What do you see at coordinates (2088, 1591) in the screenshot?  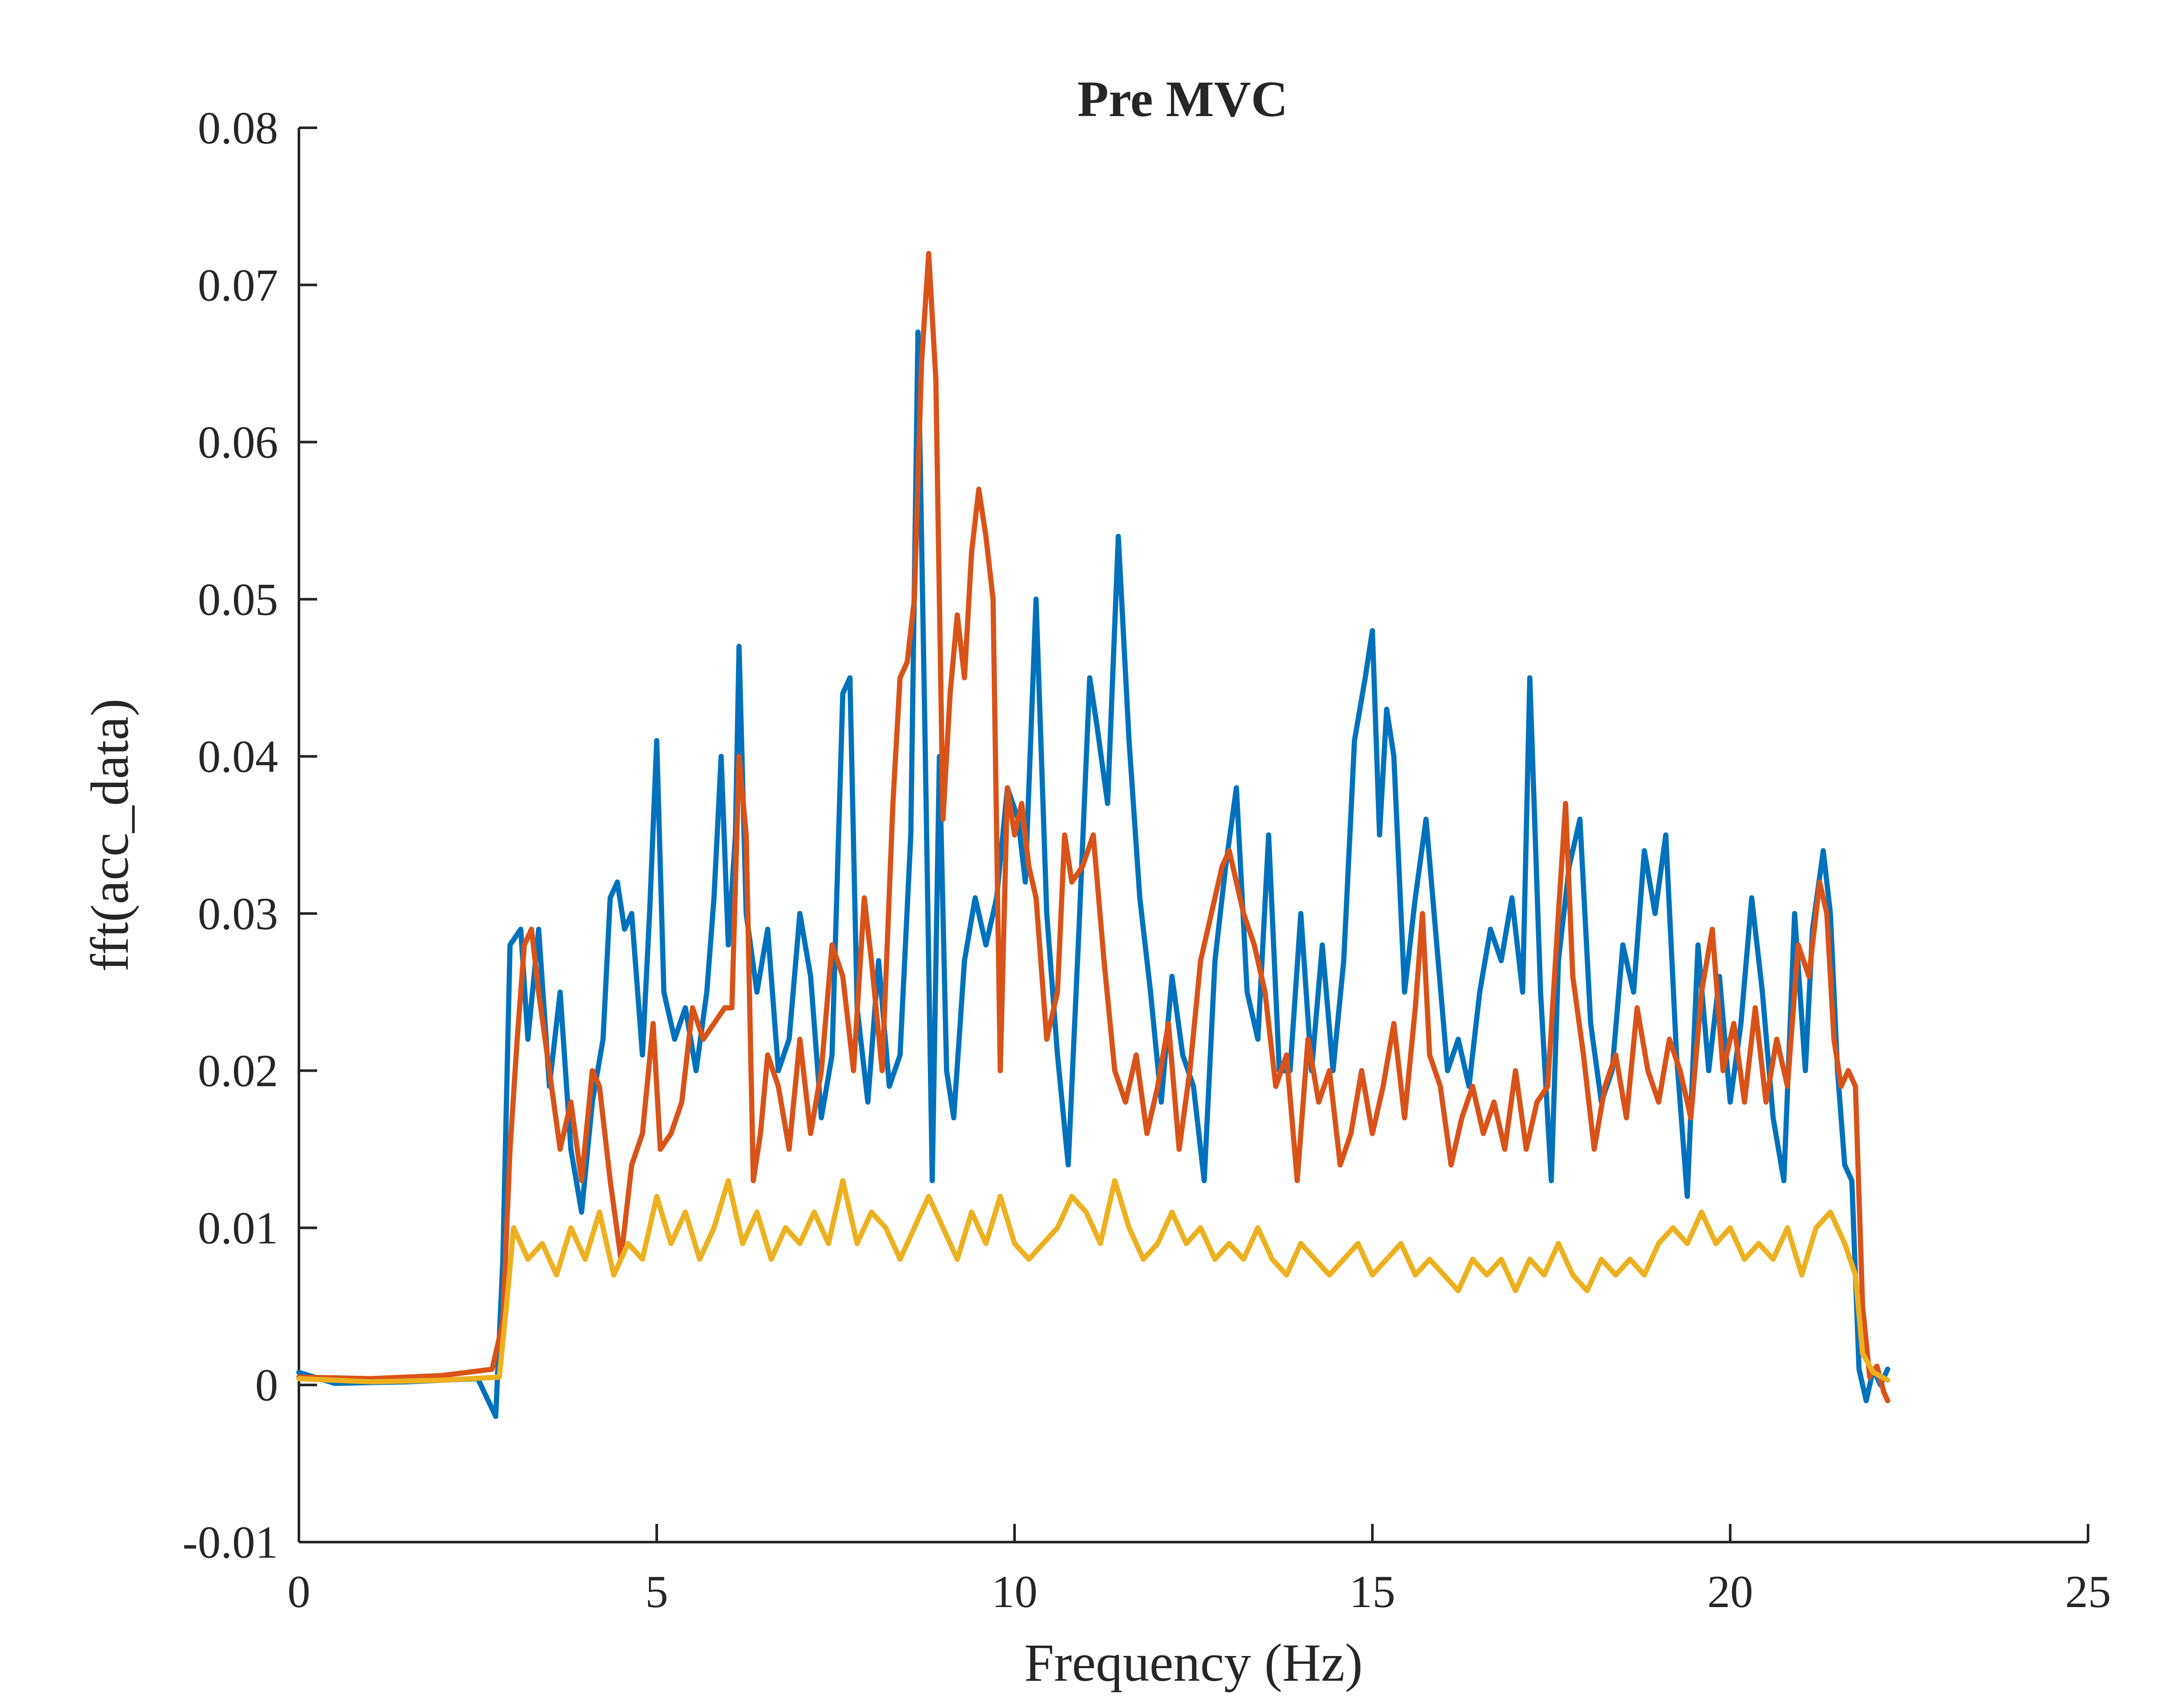 I see `x-tick-label: 25` at bounding box center [2088, 1591].